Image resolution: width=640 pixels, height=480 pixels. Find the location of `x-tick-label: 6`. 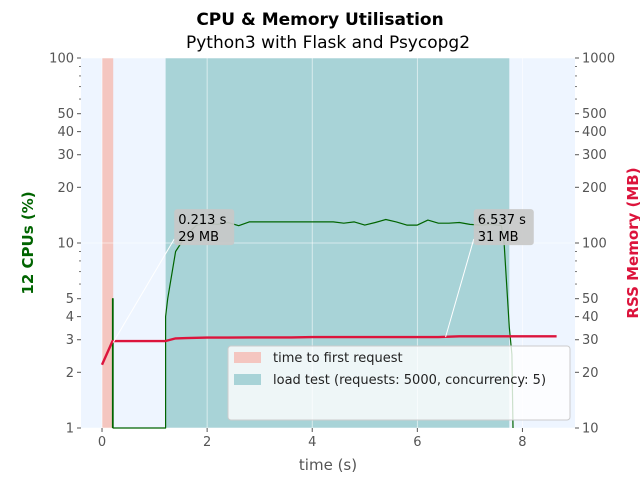

x-tick-label: 6 is located at coordinates (417, 442).